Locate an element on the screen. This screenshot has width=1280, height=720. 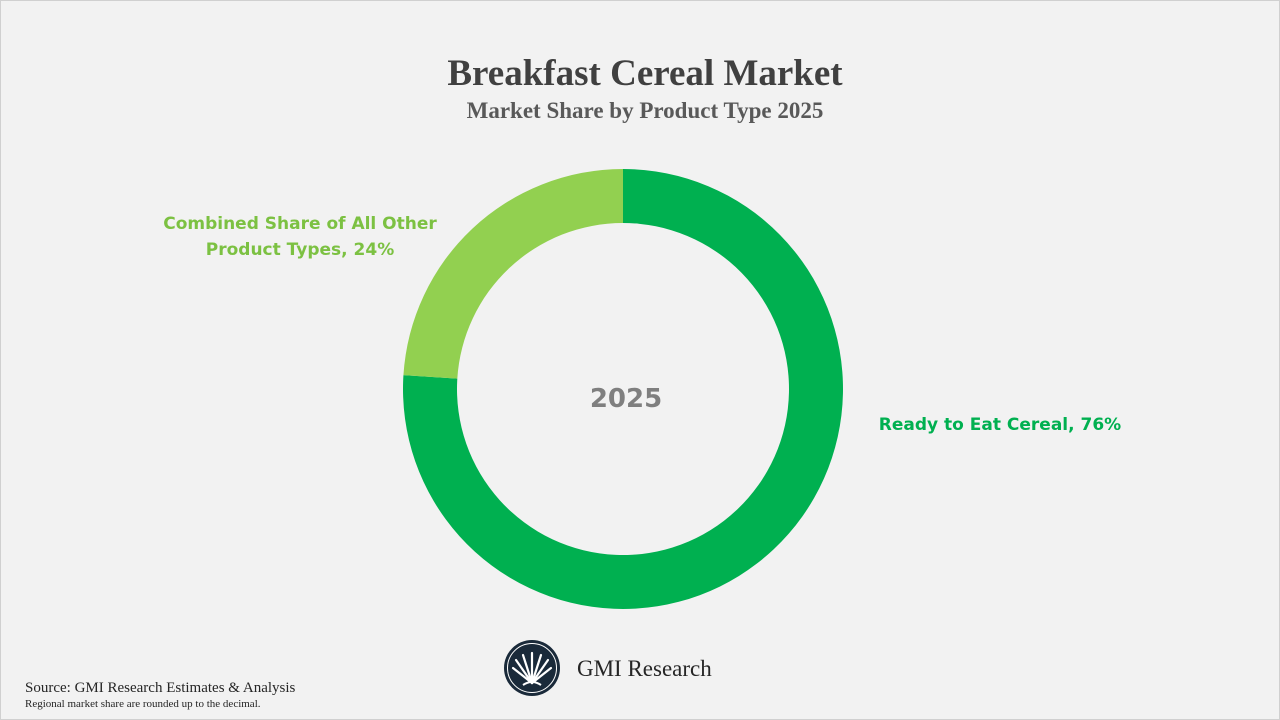
fan-palm-logo-icon is located at coordinates (532, 668).